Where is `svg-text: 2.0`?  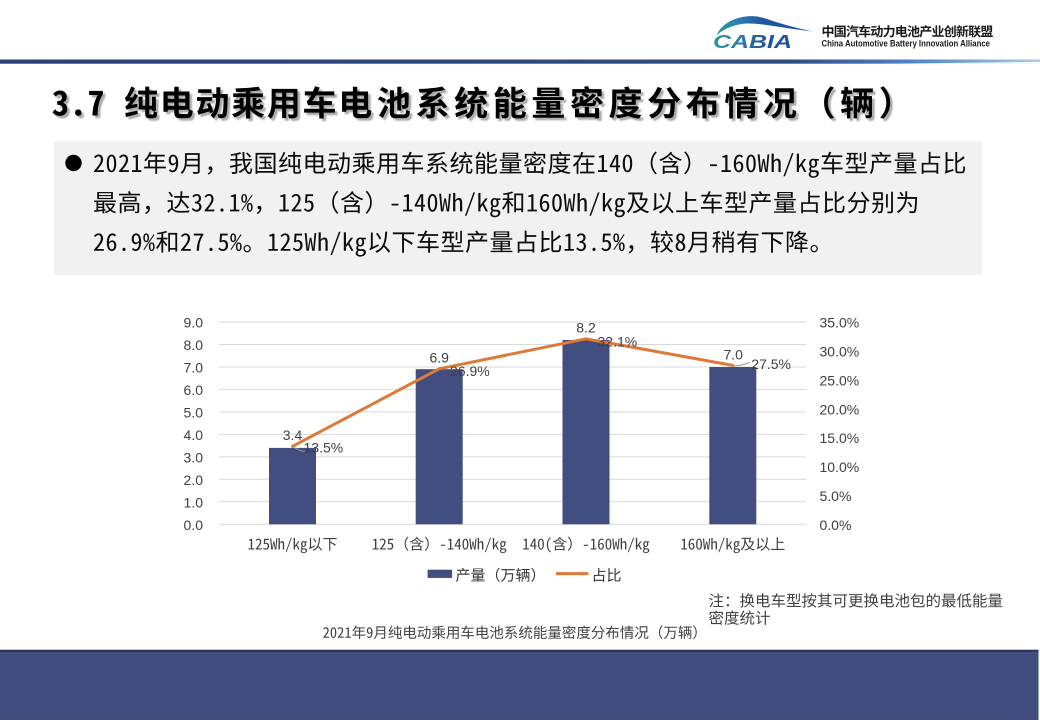
svg-text: 2.0 is located at coordinates (194, 480).